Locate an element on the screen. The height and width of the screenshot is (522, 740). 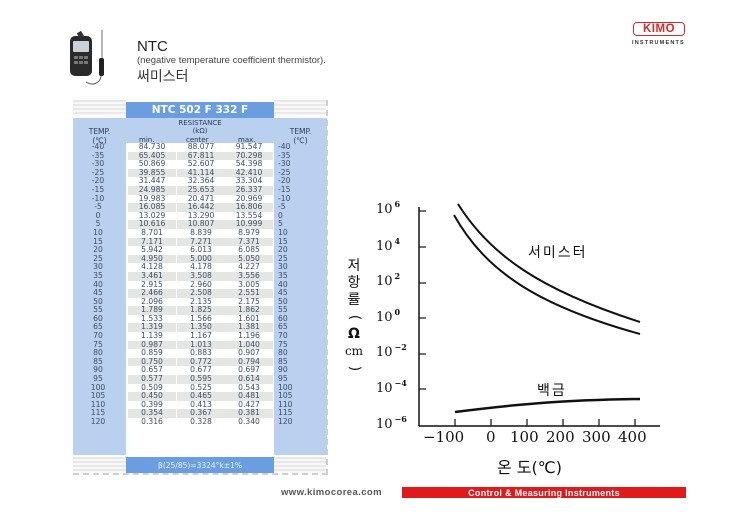
table-row: 10 8.701 8.839 8.979 10 is located at coordinates (200, 232).